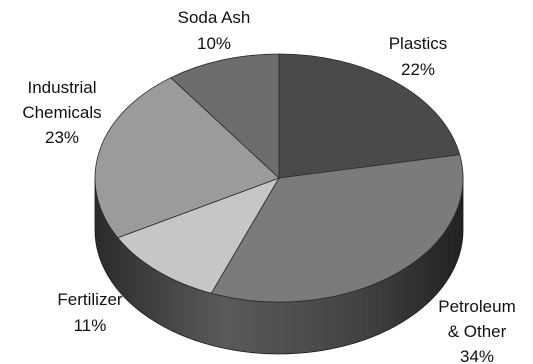 This screenshot has height=364, width=533. Describe the element at coordinates (369, 116) in the screenshot. I see `pie-slice-plastics` at that location.